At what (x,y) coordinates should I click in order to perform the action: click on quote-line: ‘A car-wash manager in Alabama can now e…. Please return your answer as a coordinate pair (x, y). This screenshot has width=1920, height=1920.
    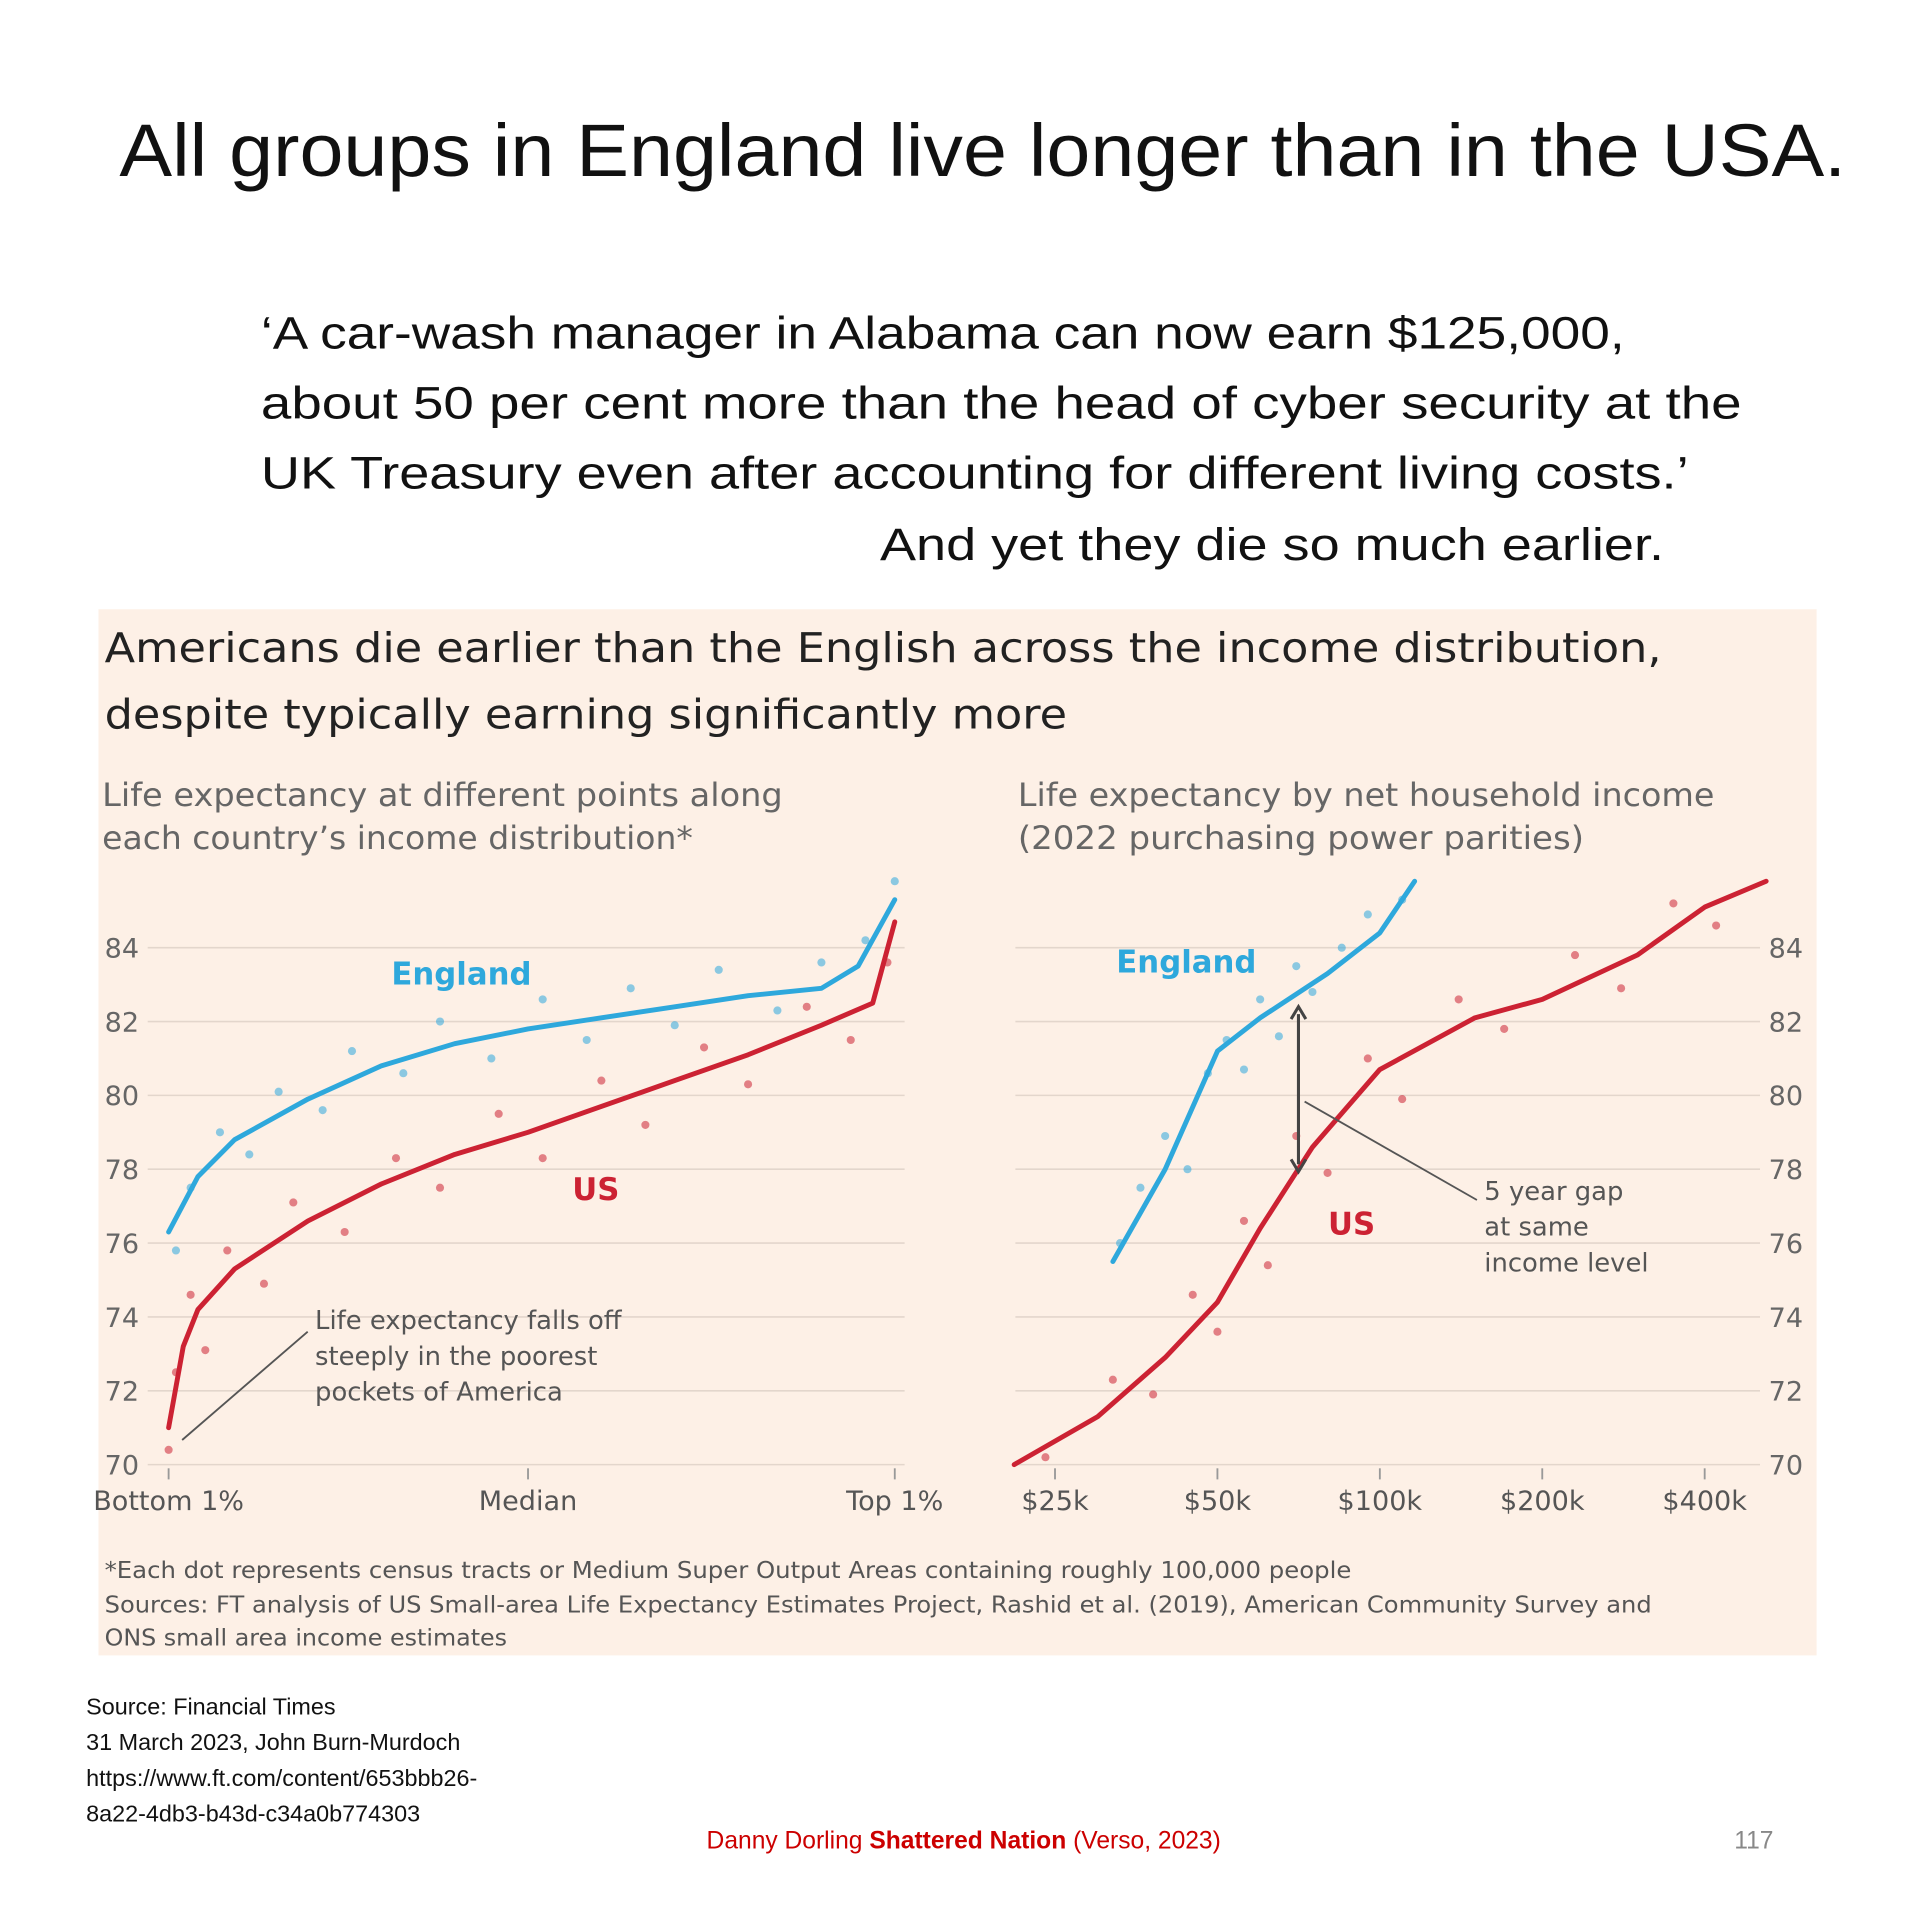
    Looking at the image, I should click on (943, 332).